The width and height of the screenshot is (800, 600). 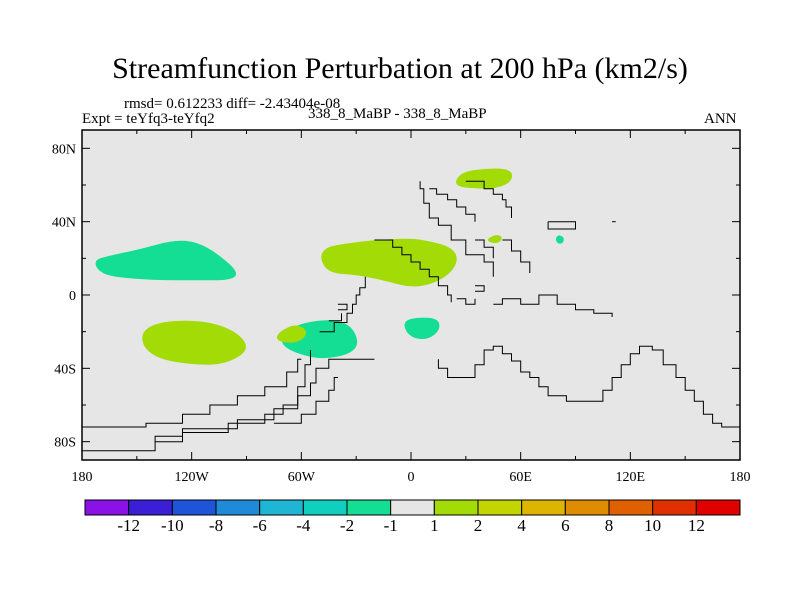 I want to click on rmsd-stats: rmsd= 0.612233 diff= -2.43404e-08, so click(x=232, y=104).